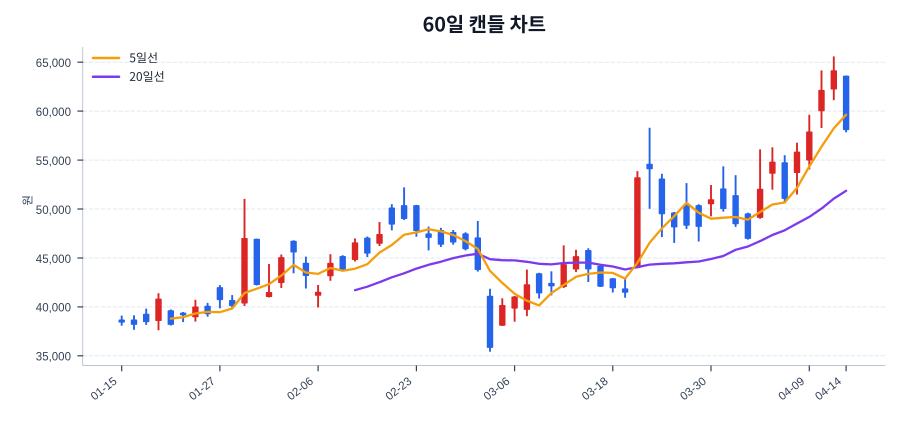  What do you see at coordinates (53, 358) in the screenshot?
I see `svg-text: 35,000` at bounding box center [53, 358].